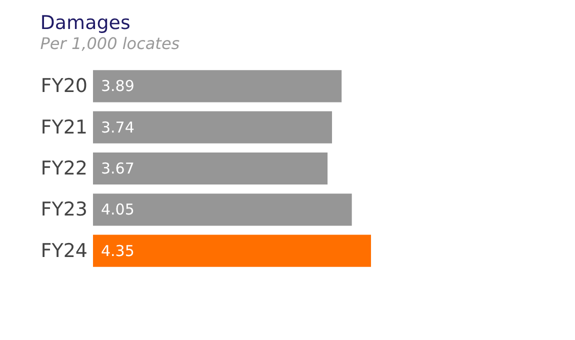 This screenshot has width=575, height=340. I want to click on y-tick-label: FY23, so click(64, 209).